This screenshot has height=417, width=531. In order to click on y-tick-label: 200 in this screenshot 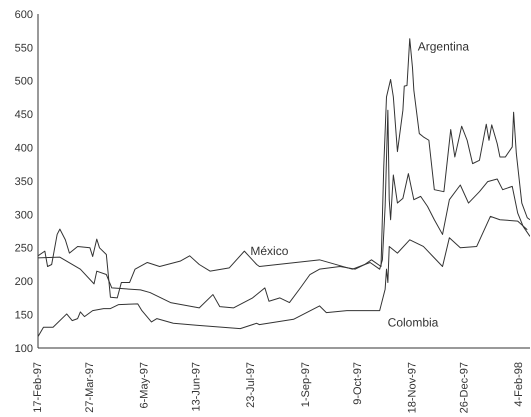, I will do `click(23, 282)`.